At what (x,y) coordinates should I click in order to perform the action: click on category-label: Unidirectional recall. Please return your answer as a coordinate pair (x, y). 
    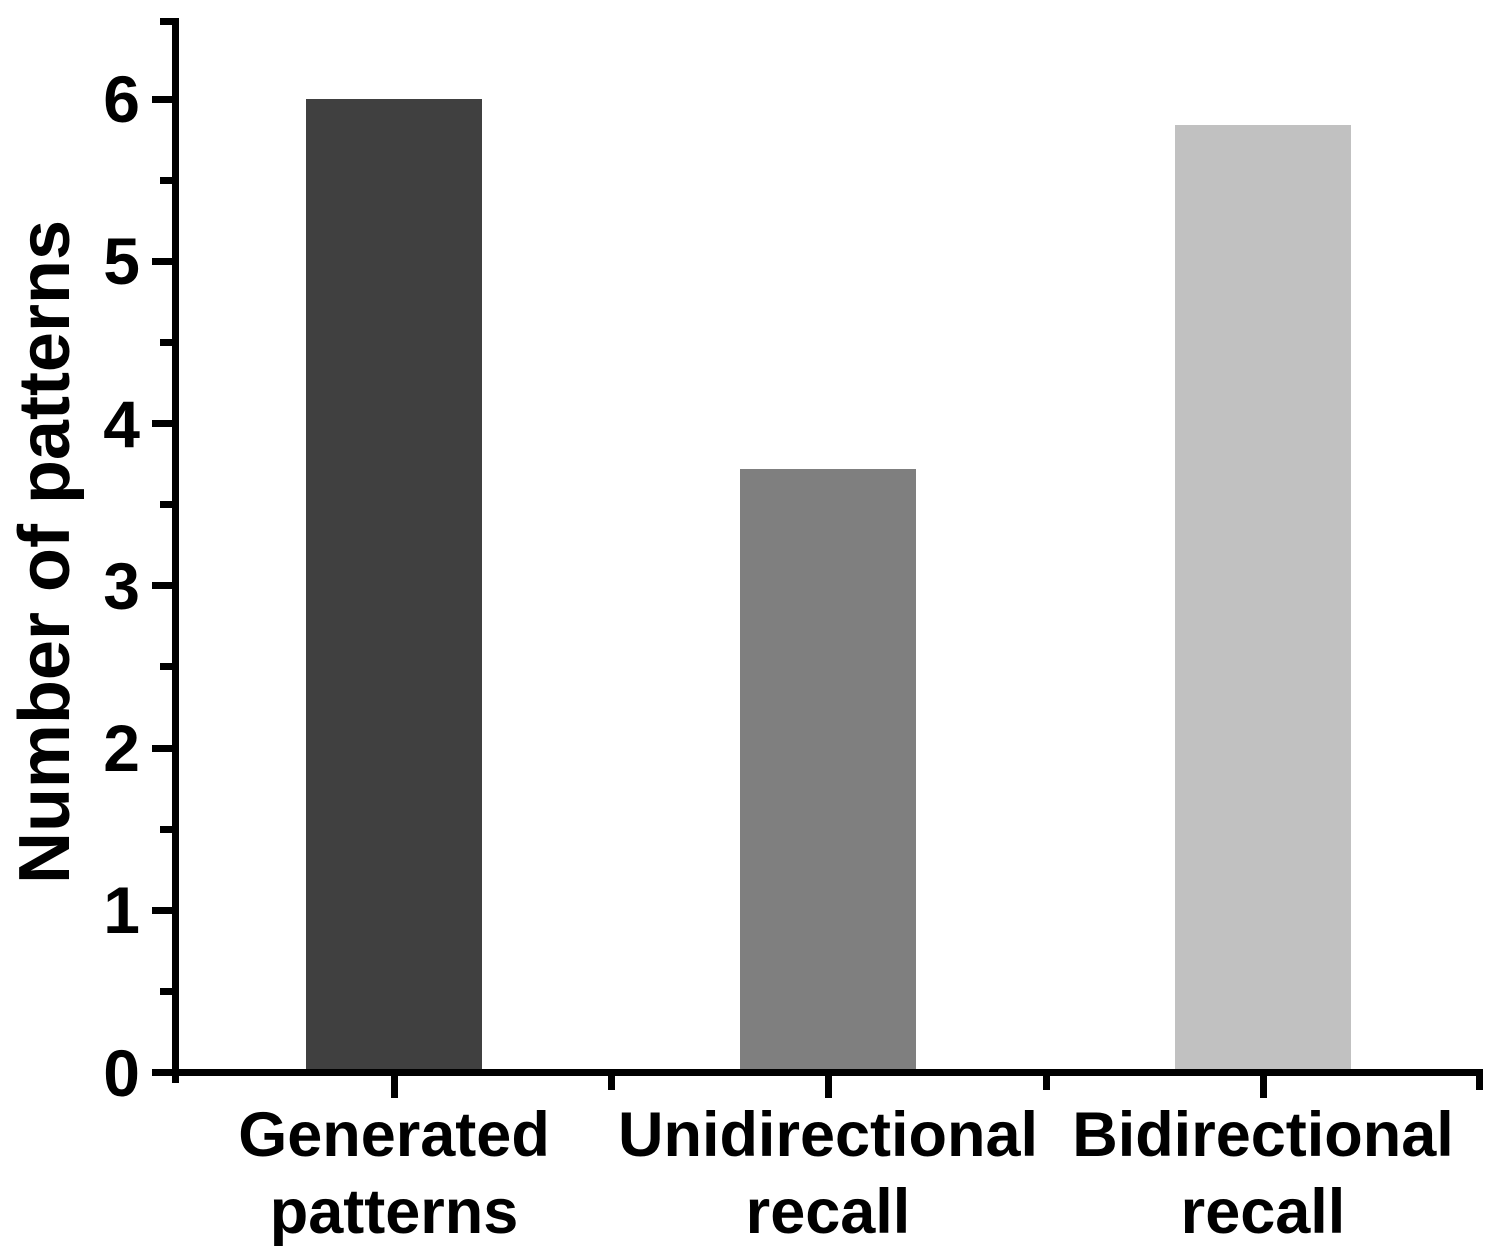
    Looking at the image, I should click on (828, 1174).